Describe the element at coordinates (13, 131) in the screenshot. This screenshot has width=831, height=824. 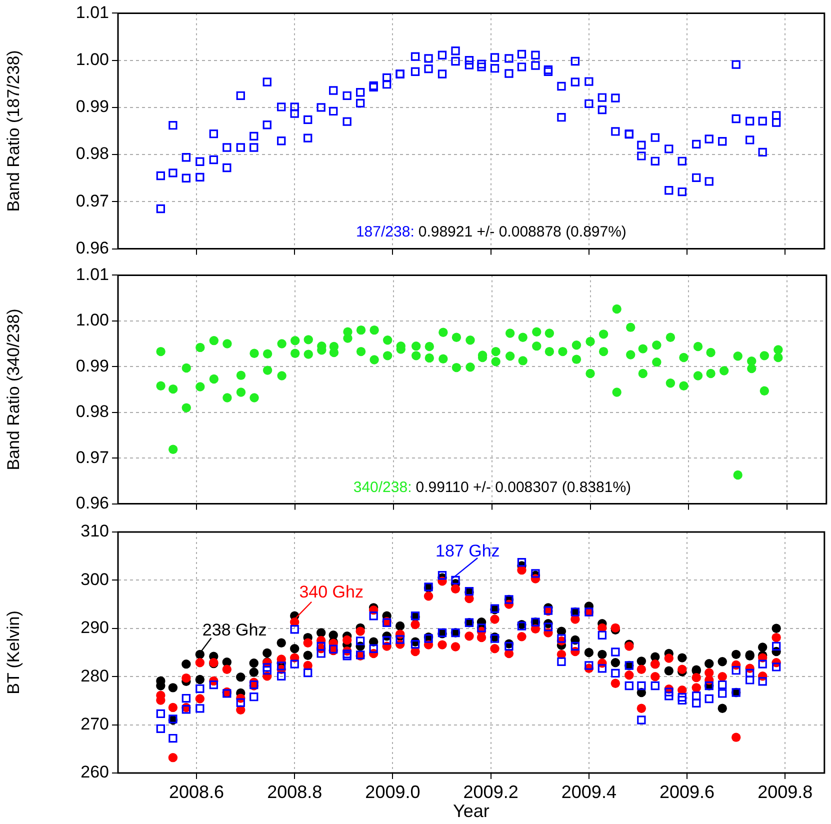
I see `y-axis-title: Band Ratio (187/238)` at that location.